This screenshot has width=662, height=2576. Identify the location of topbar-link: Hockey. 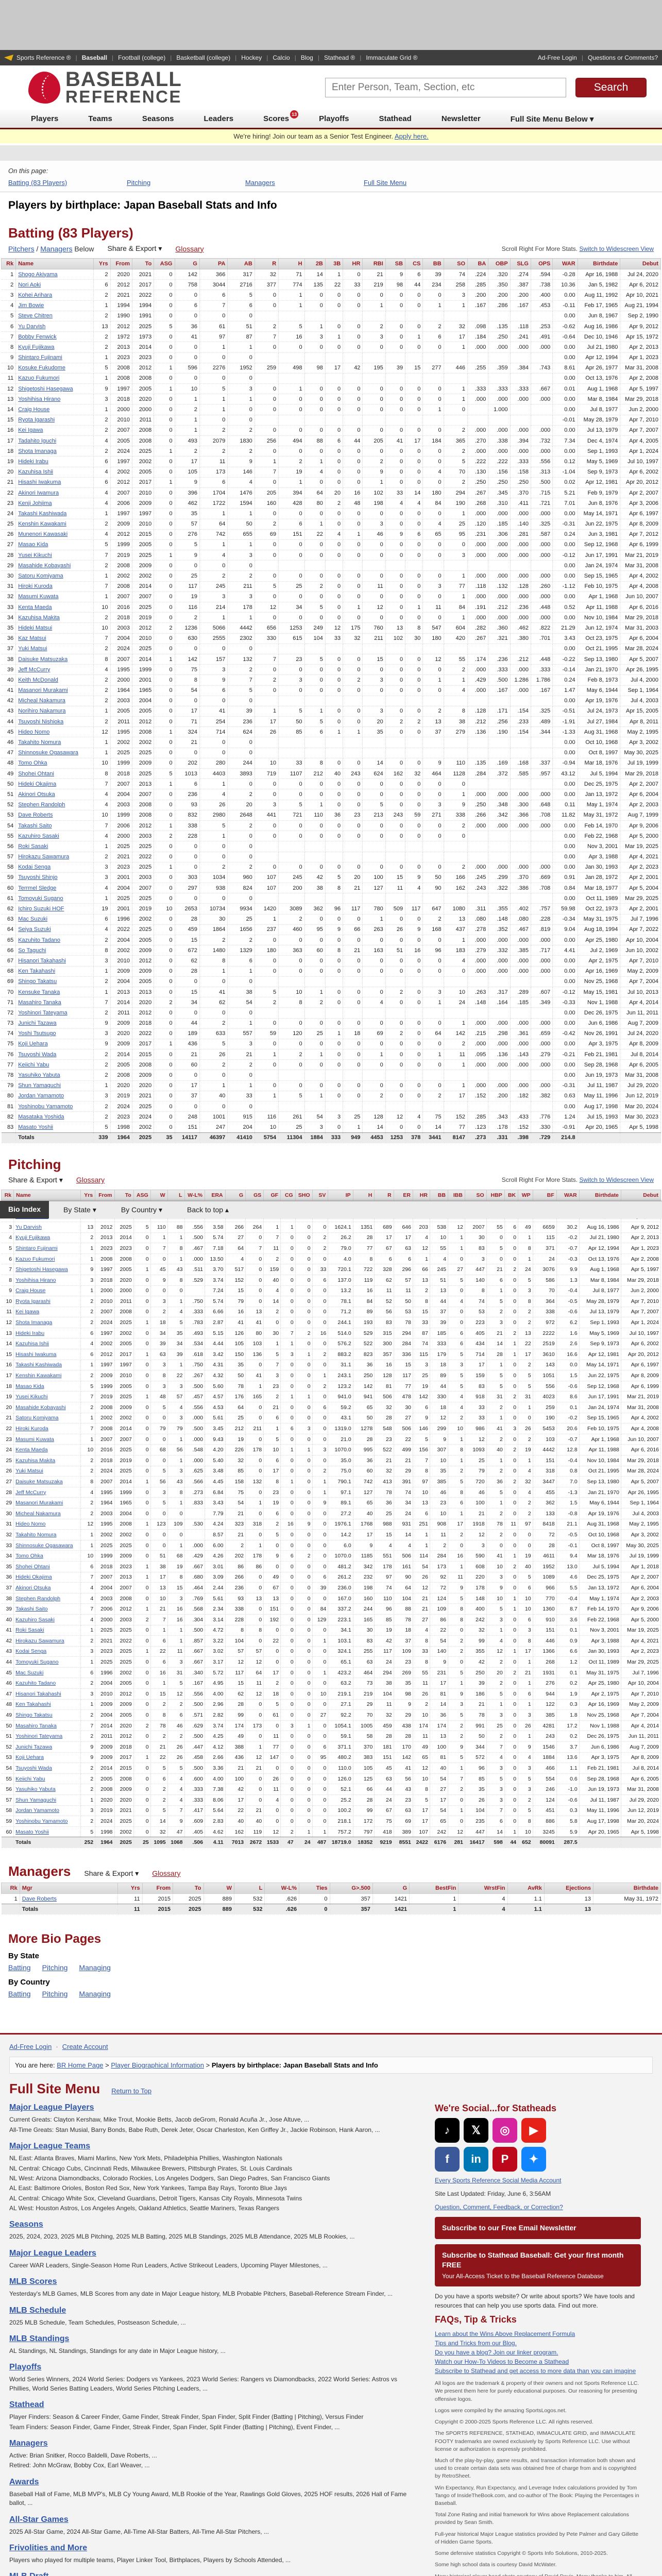
(251, 57).